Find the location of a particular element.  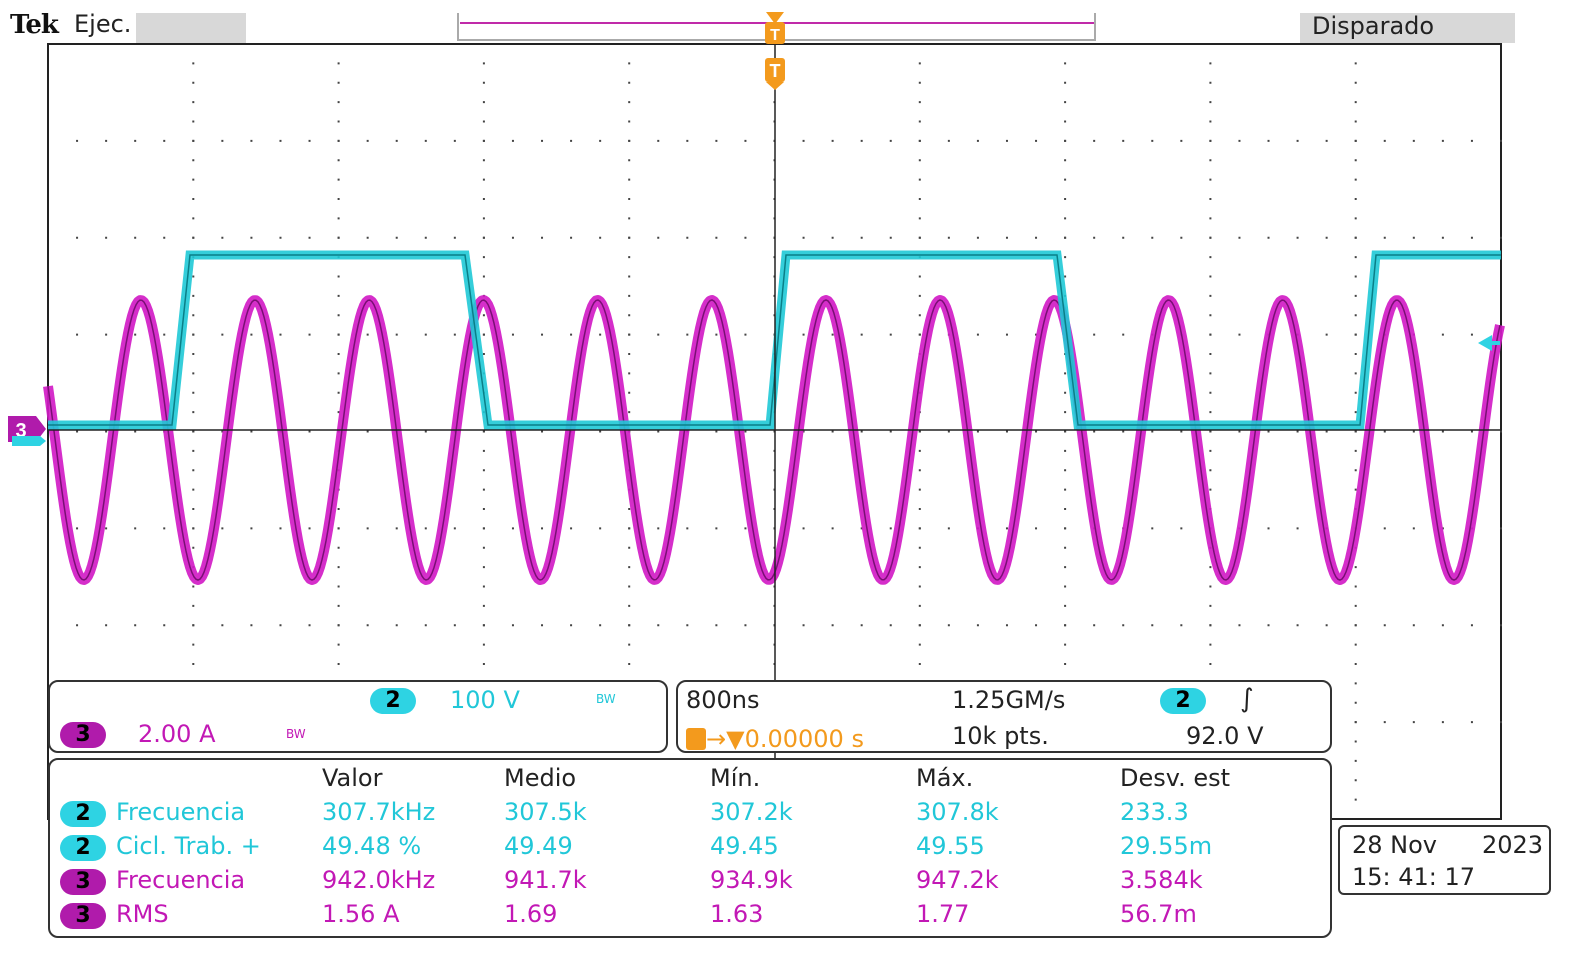

trigger-level-marker is located at coordinates (1485, 343).